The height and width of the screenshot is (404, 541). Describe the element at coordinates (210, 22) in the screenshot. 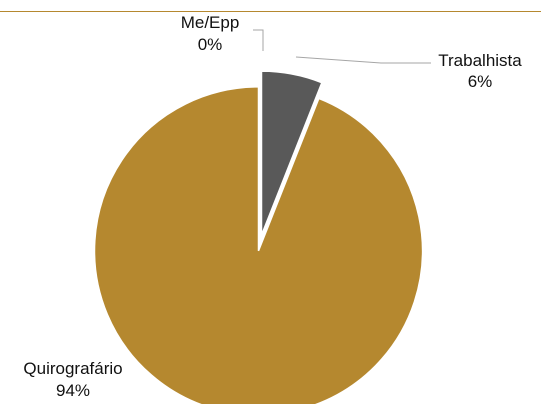

I see `label-me-epp-name: Me/Epp` at that location.